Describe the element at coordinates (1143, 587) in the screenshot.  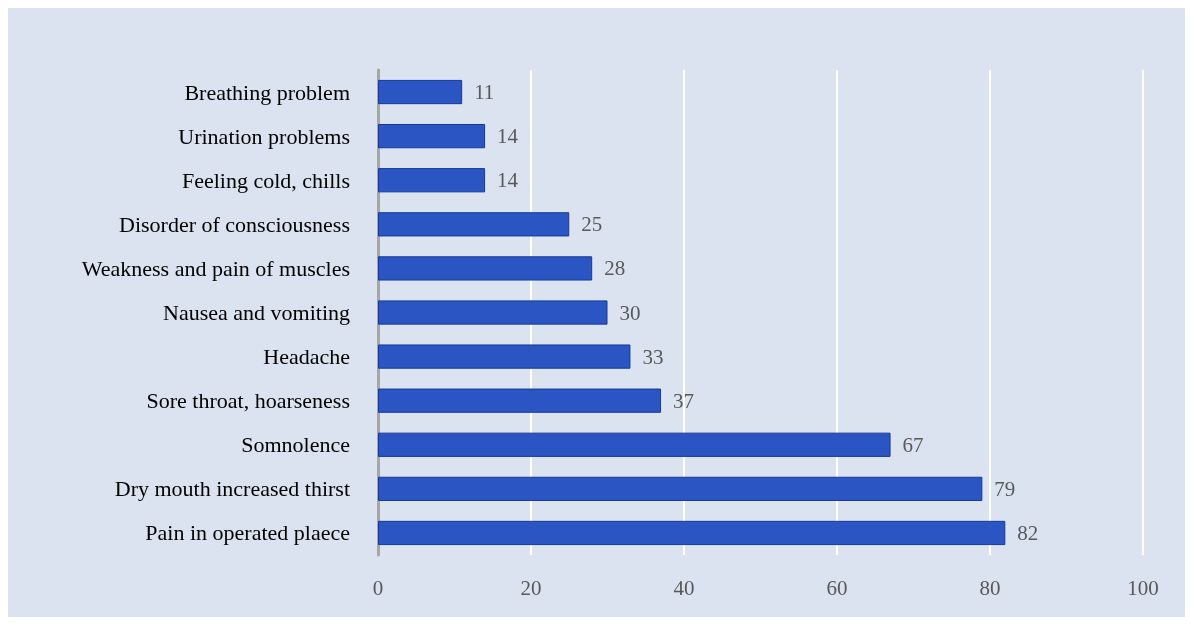
I see `x-tick-label: 100` at that location.